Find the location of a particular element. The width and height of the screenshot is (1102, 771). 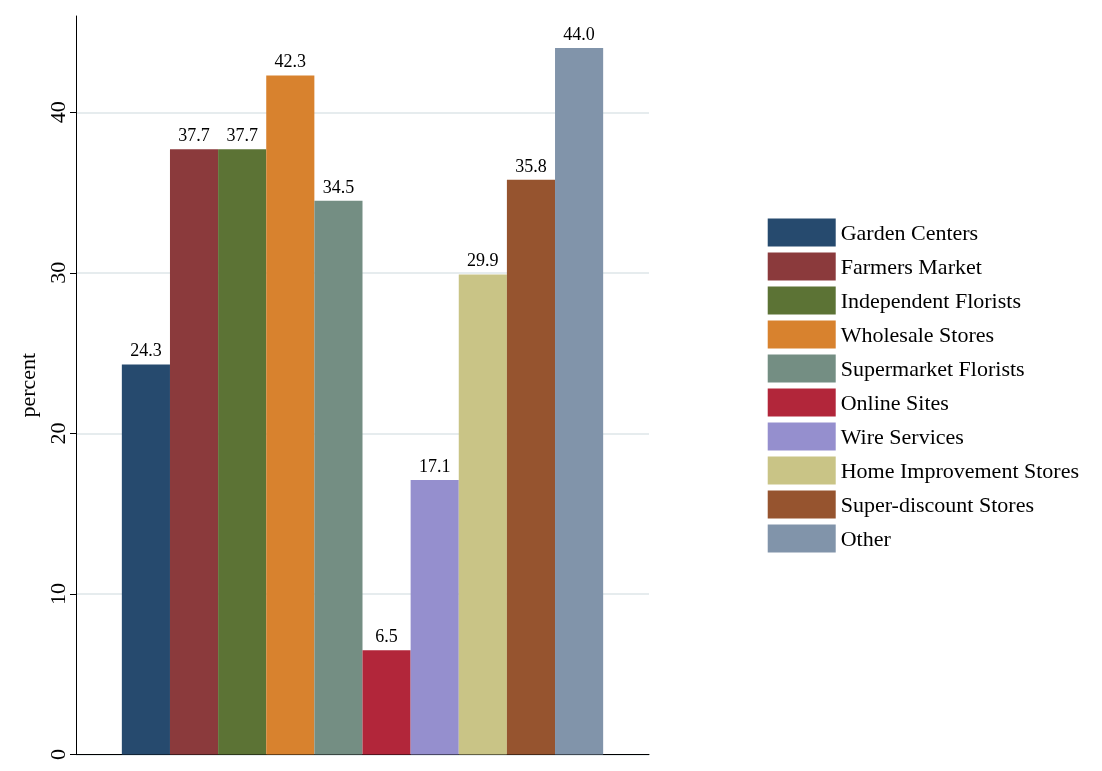

legend-label: Farmers Market is located at coordinates (911, 266).